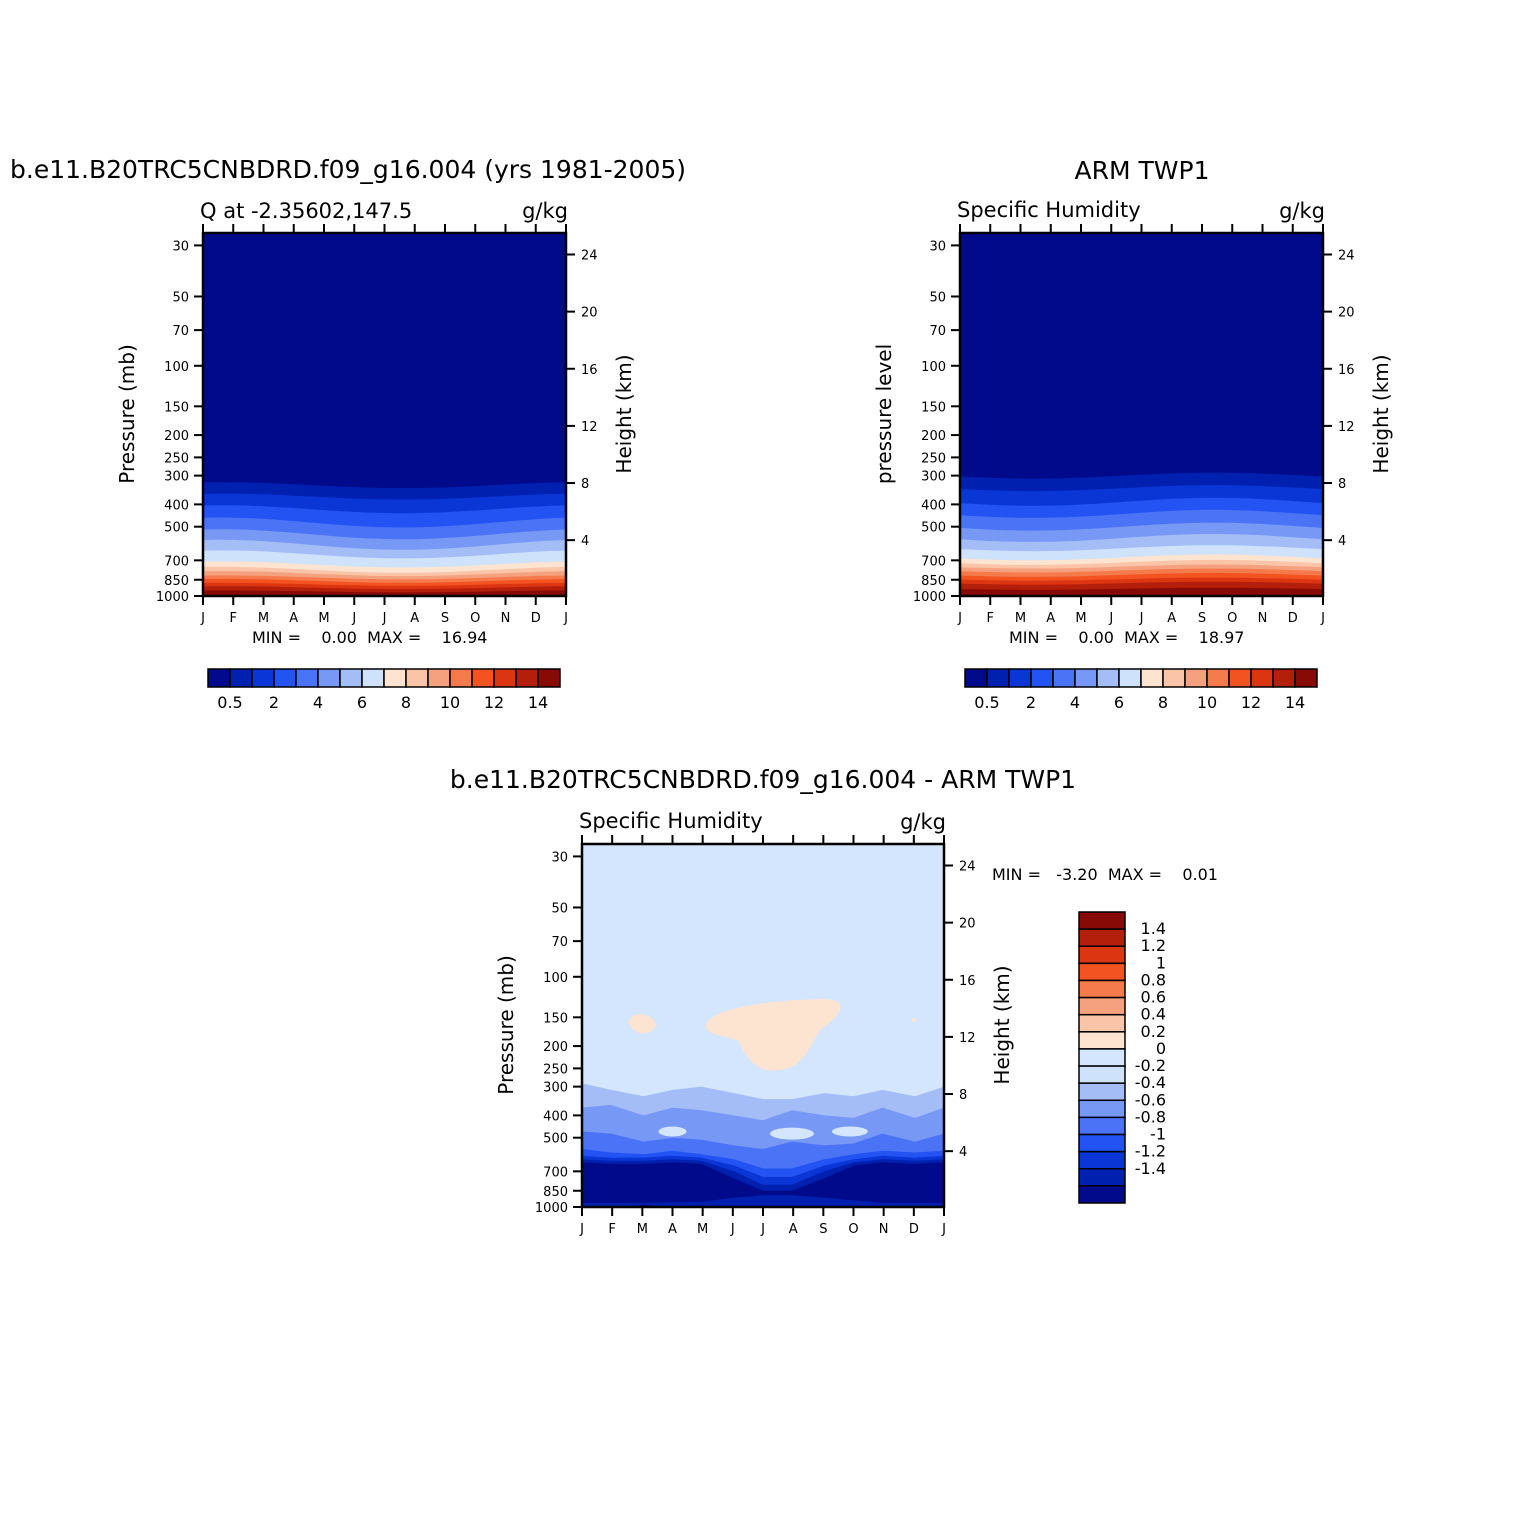 The width and height of the screenshot is (1525, 1525). What do you see at coordinates (274, 702) in the screenshot?
I see `colorbar-label: 2` at bounding box center [274, 702].